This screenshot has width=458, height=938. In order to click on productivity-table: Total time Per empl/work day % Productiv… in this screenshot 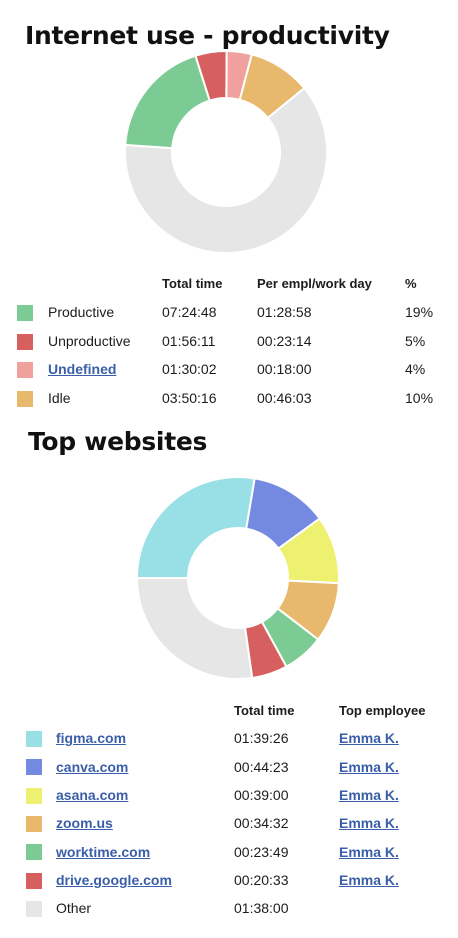, I will do `click(229, 340)`.